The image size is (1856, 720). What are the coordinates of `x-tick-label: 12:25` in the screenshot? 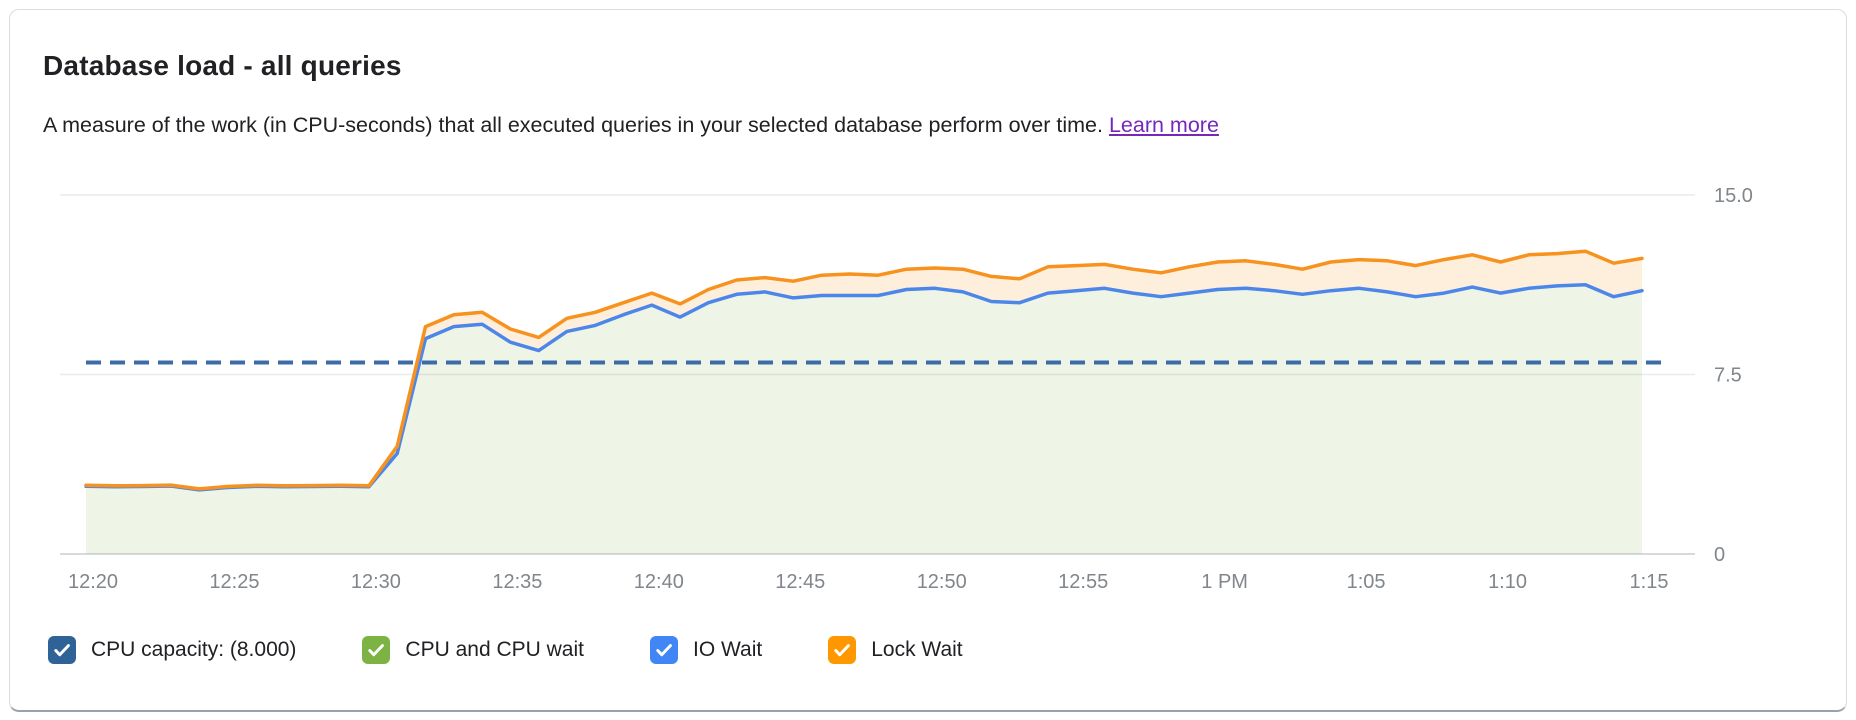 It's located at (234, 582).